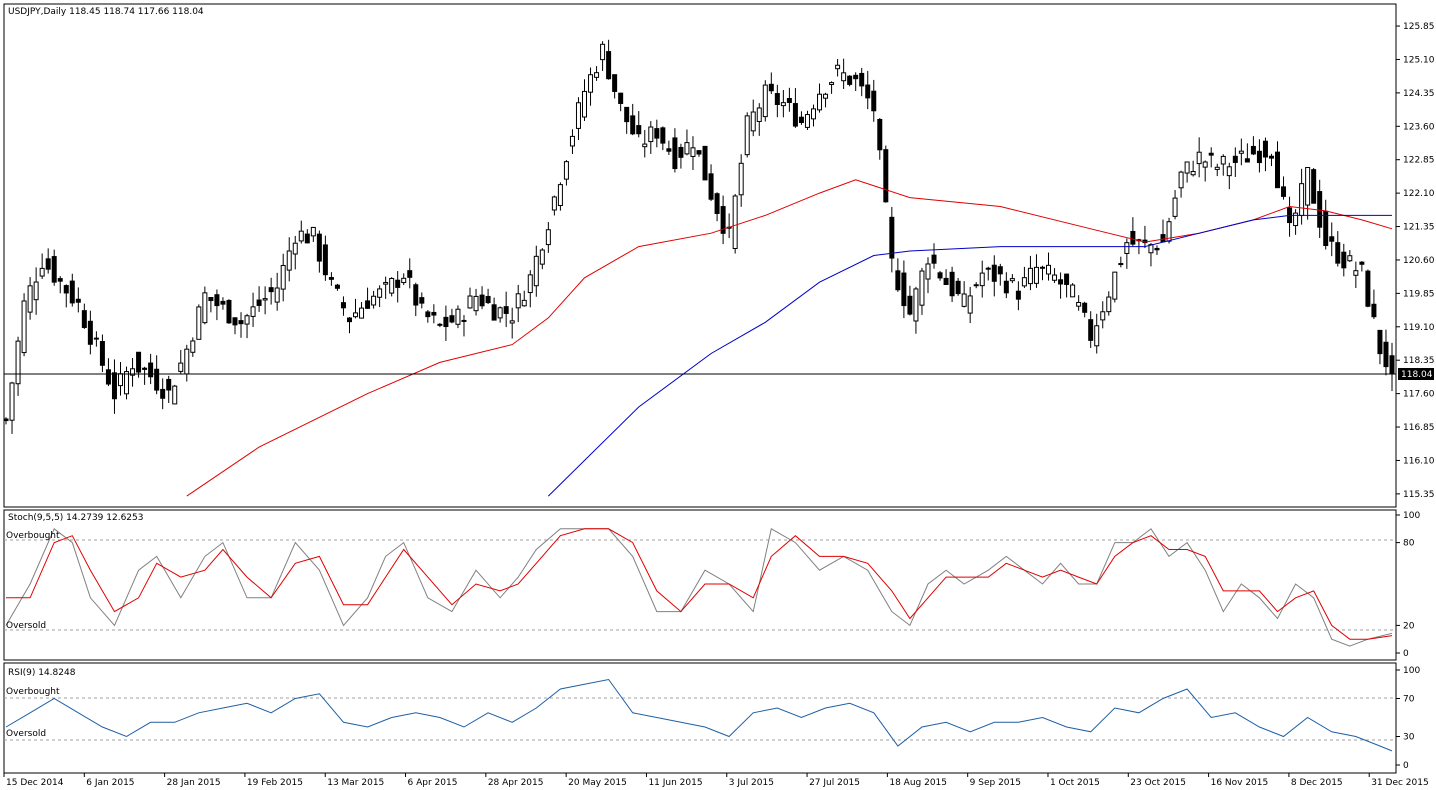 Image resolution: width=1436 pixels, height=790 pixels. Describe the element at coordinates (751, 783) in the screenshot. I see `time-tick-label: 3 Jul 2015` at that location.